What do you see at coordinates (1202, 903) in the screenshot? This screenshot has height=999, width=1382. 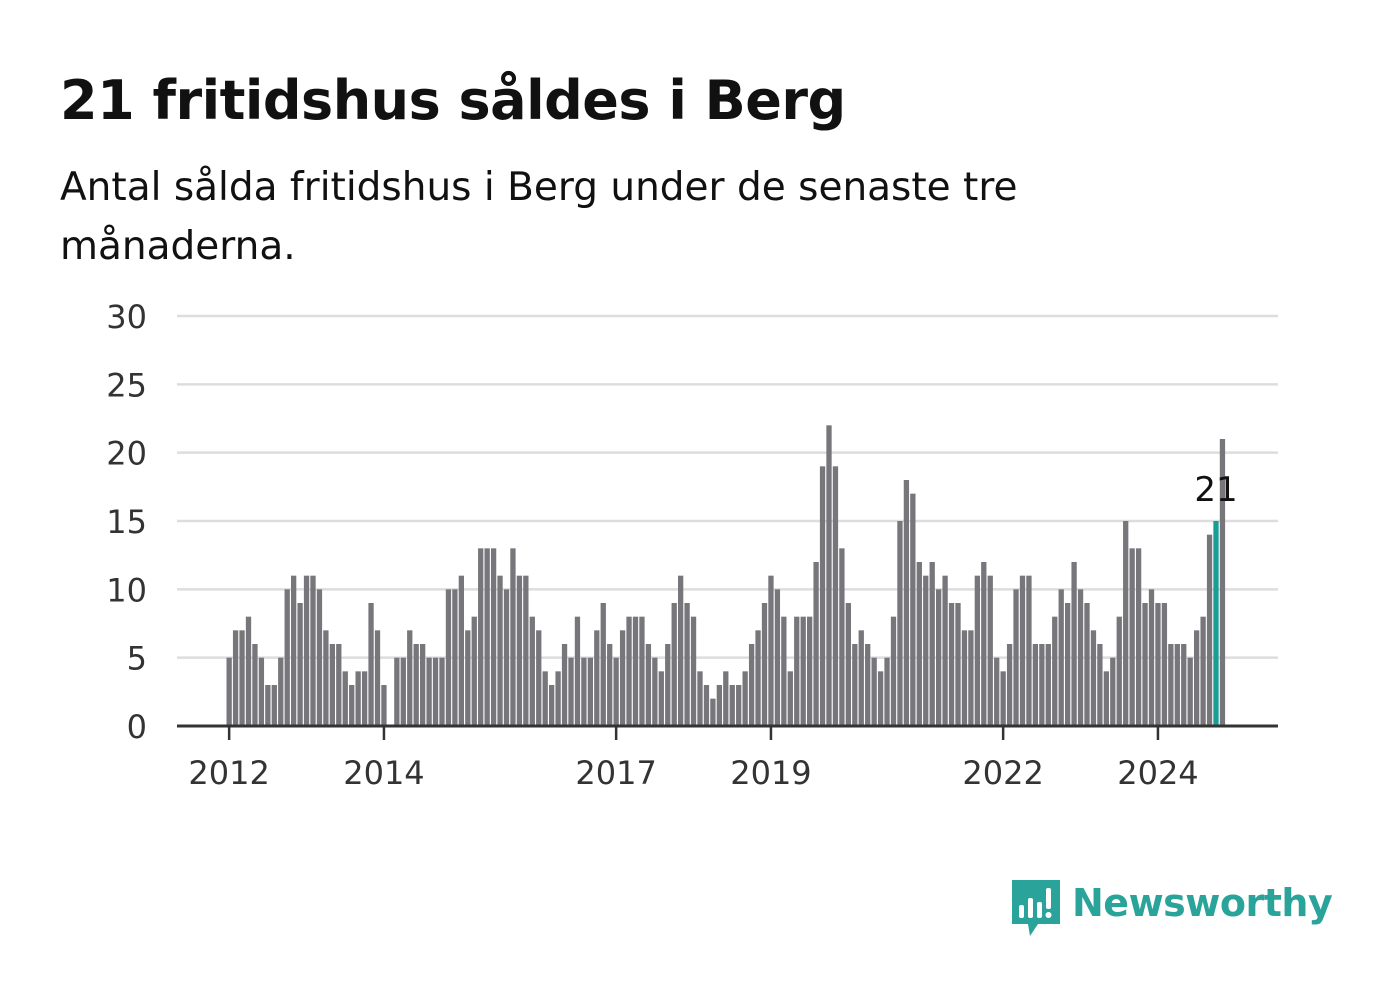 I see `brand-name: Newsworthy` at bounding box center [1202, 903].